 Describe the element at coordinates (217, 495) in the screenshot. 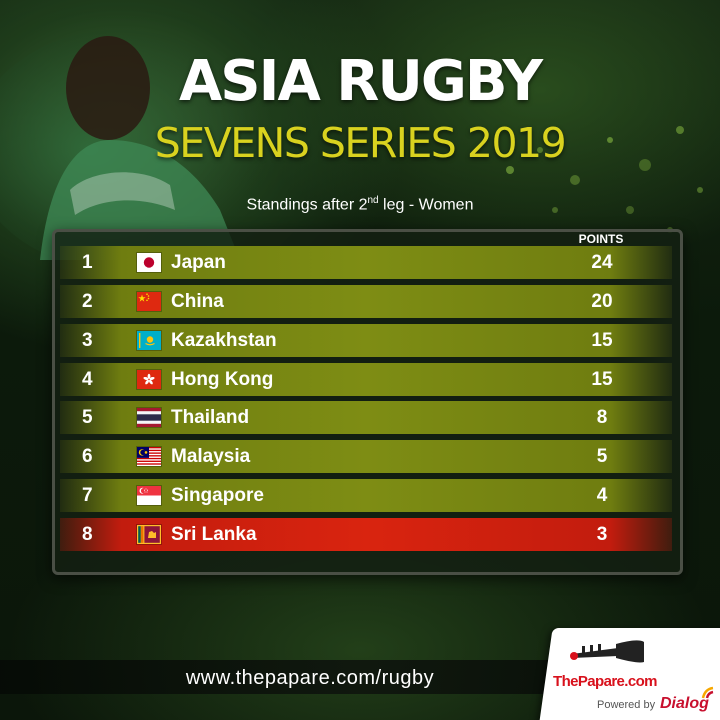

I see `country-name: Singapore` at that location.